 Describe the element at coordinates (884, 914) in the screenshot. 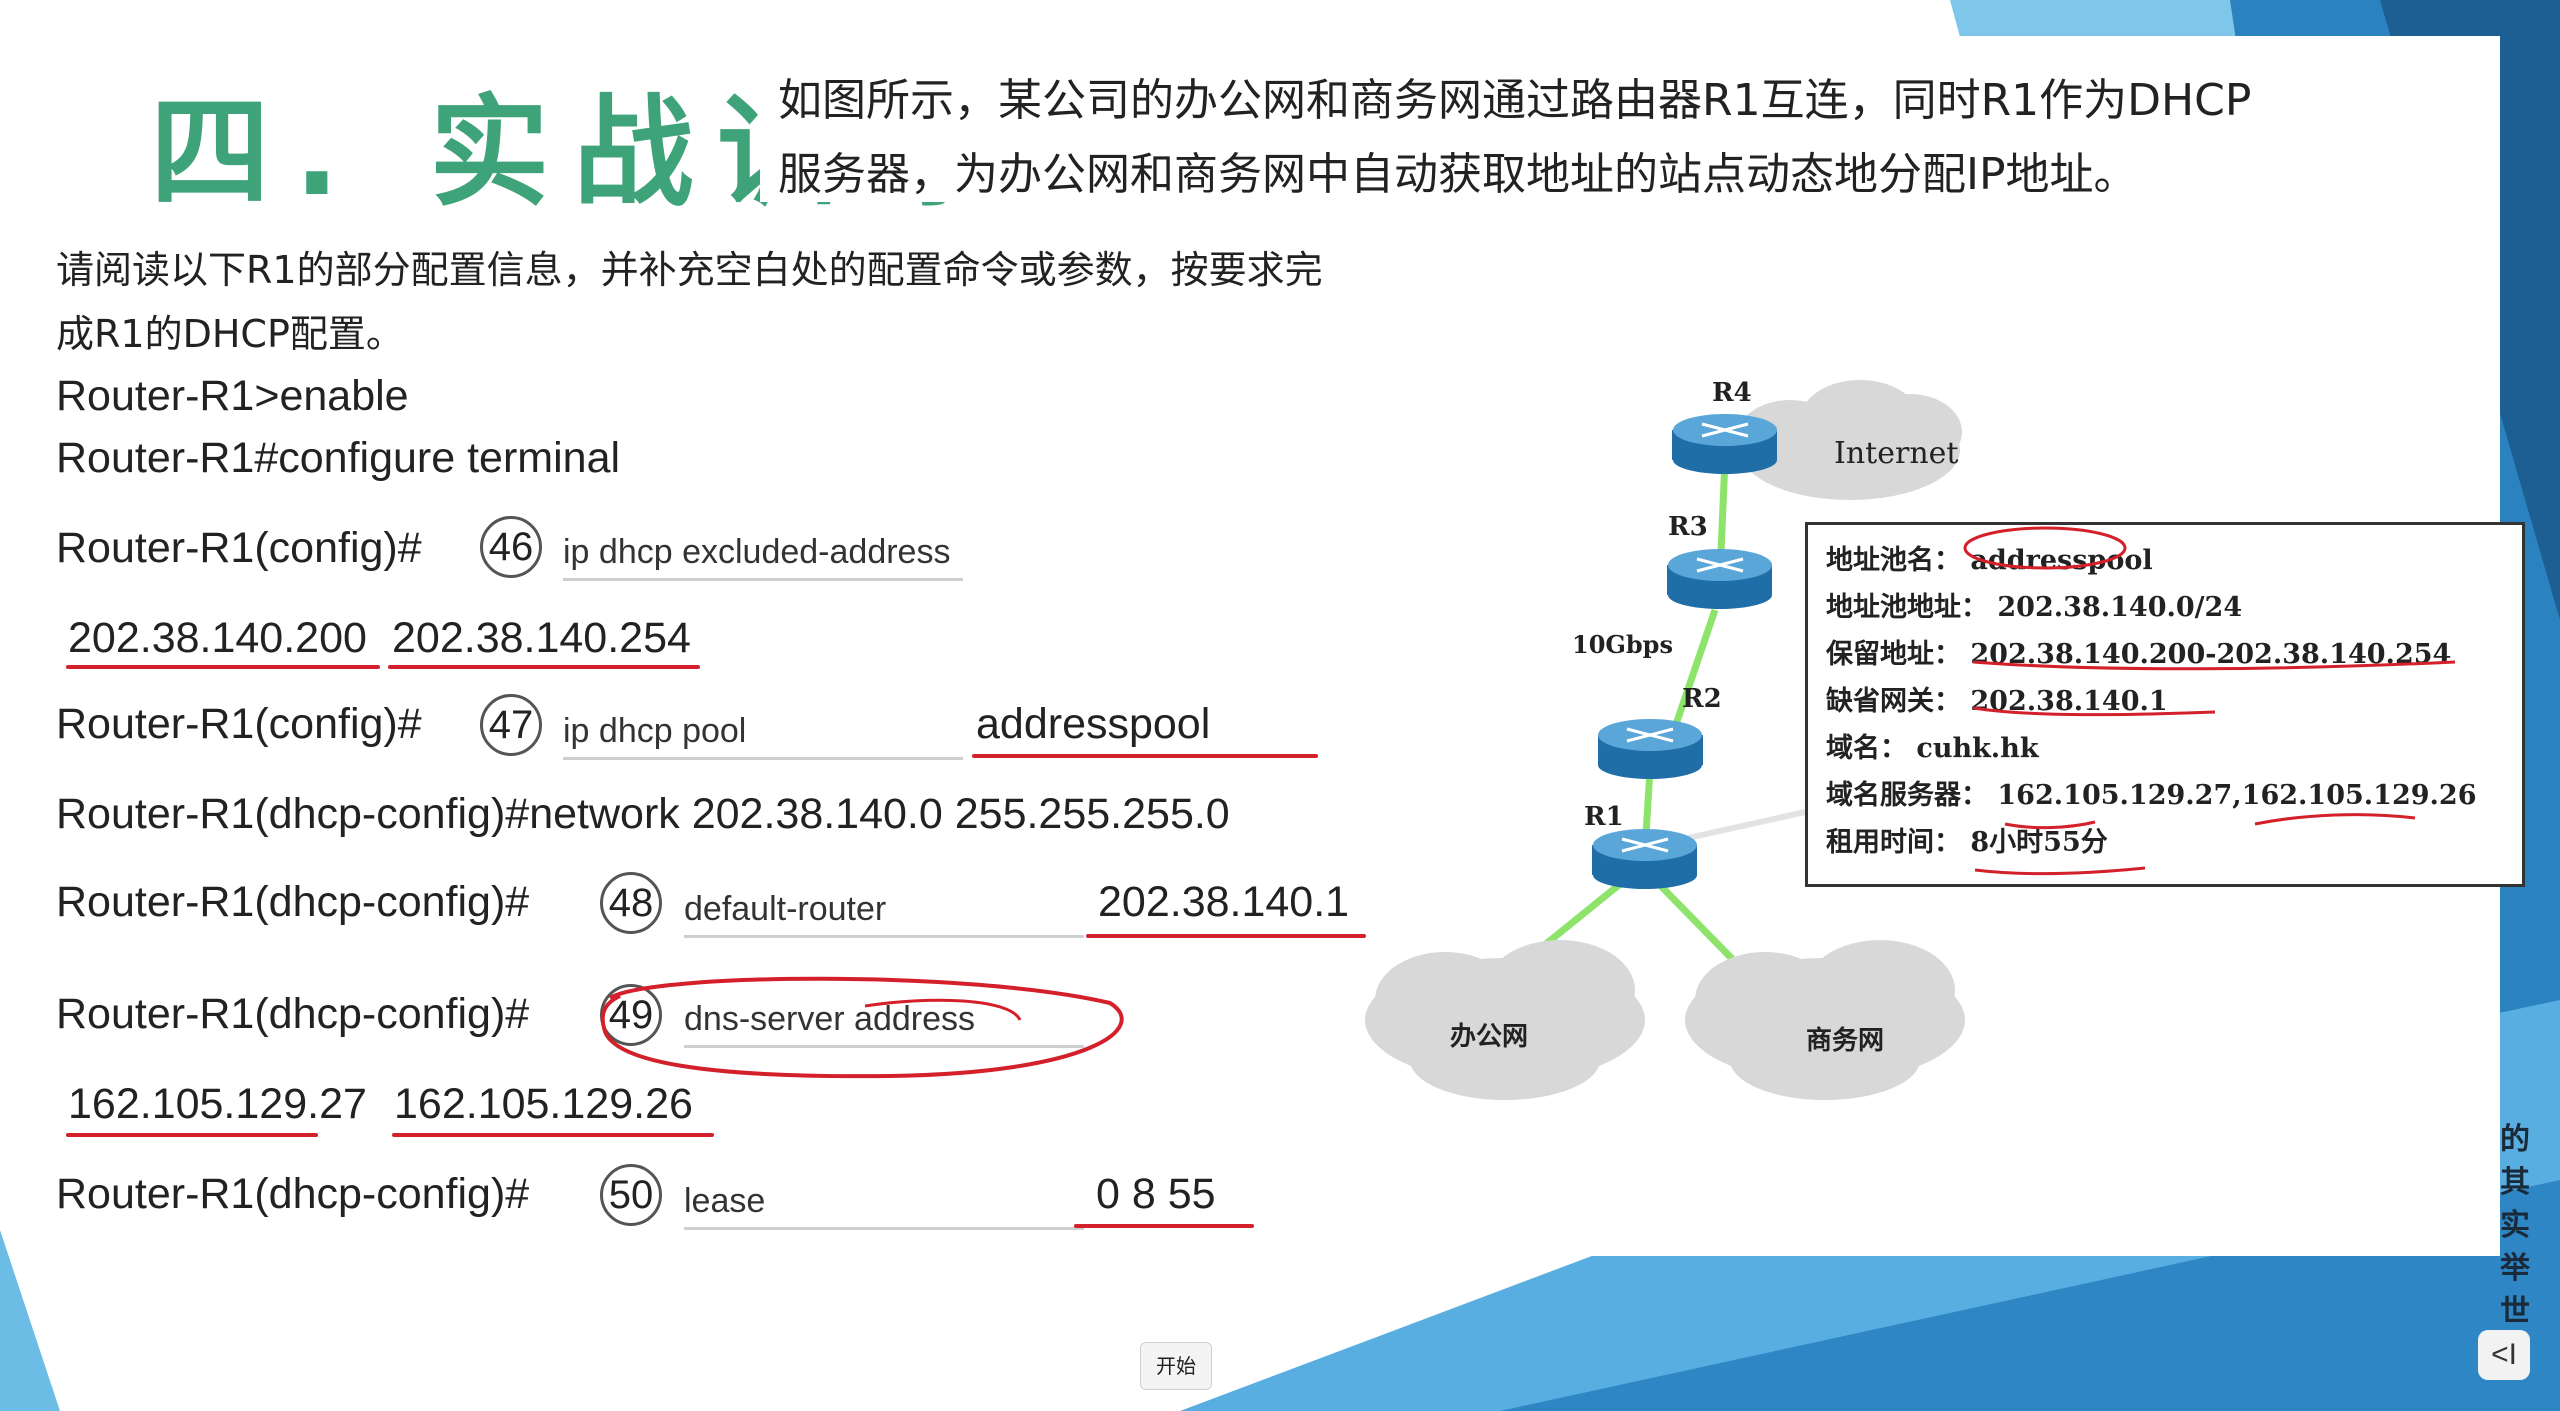

I see `q48-field: default-router` at that location.